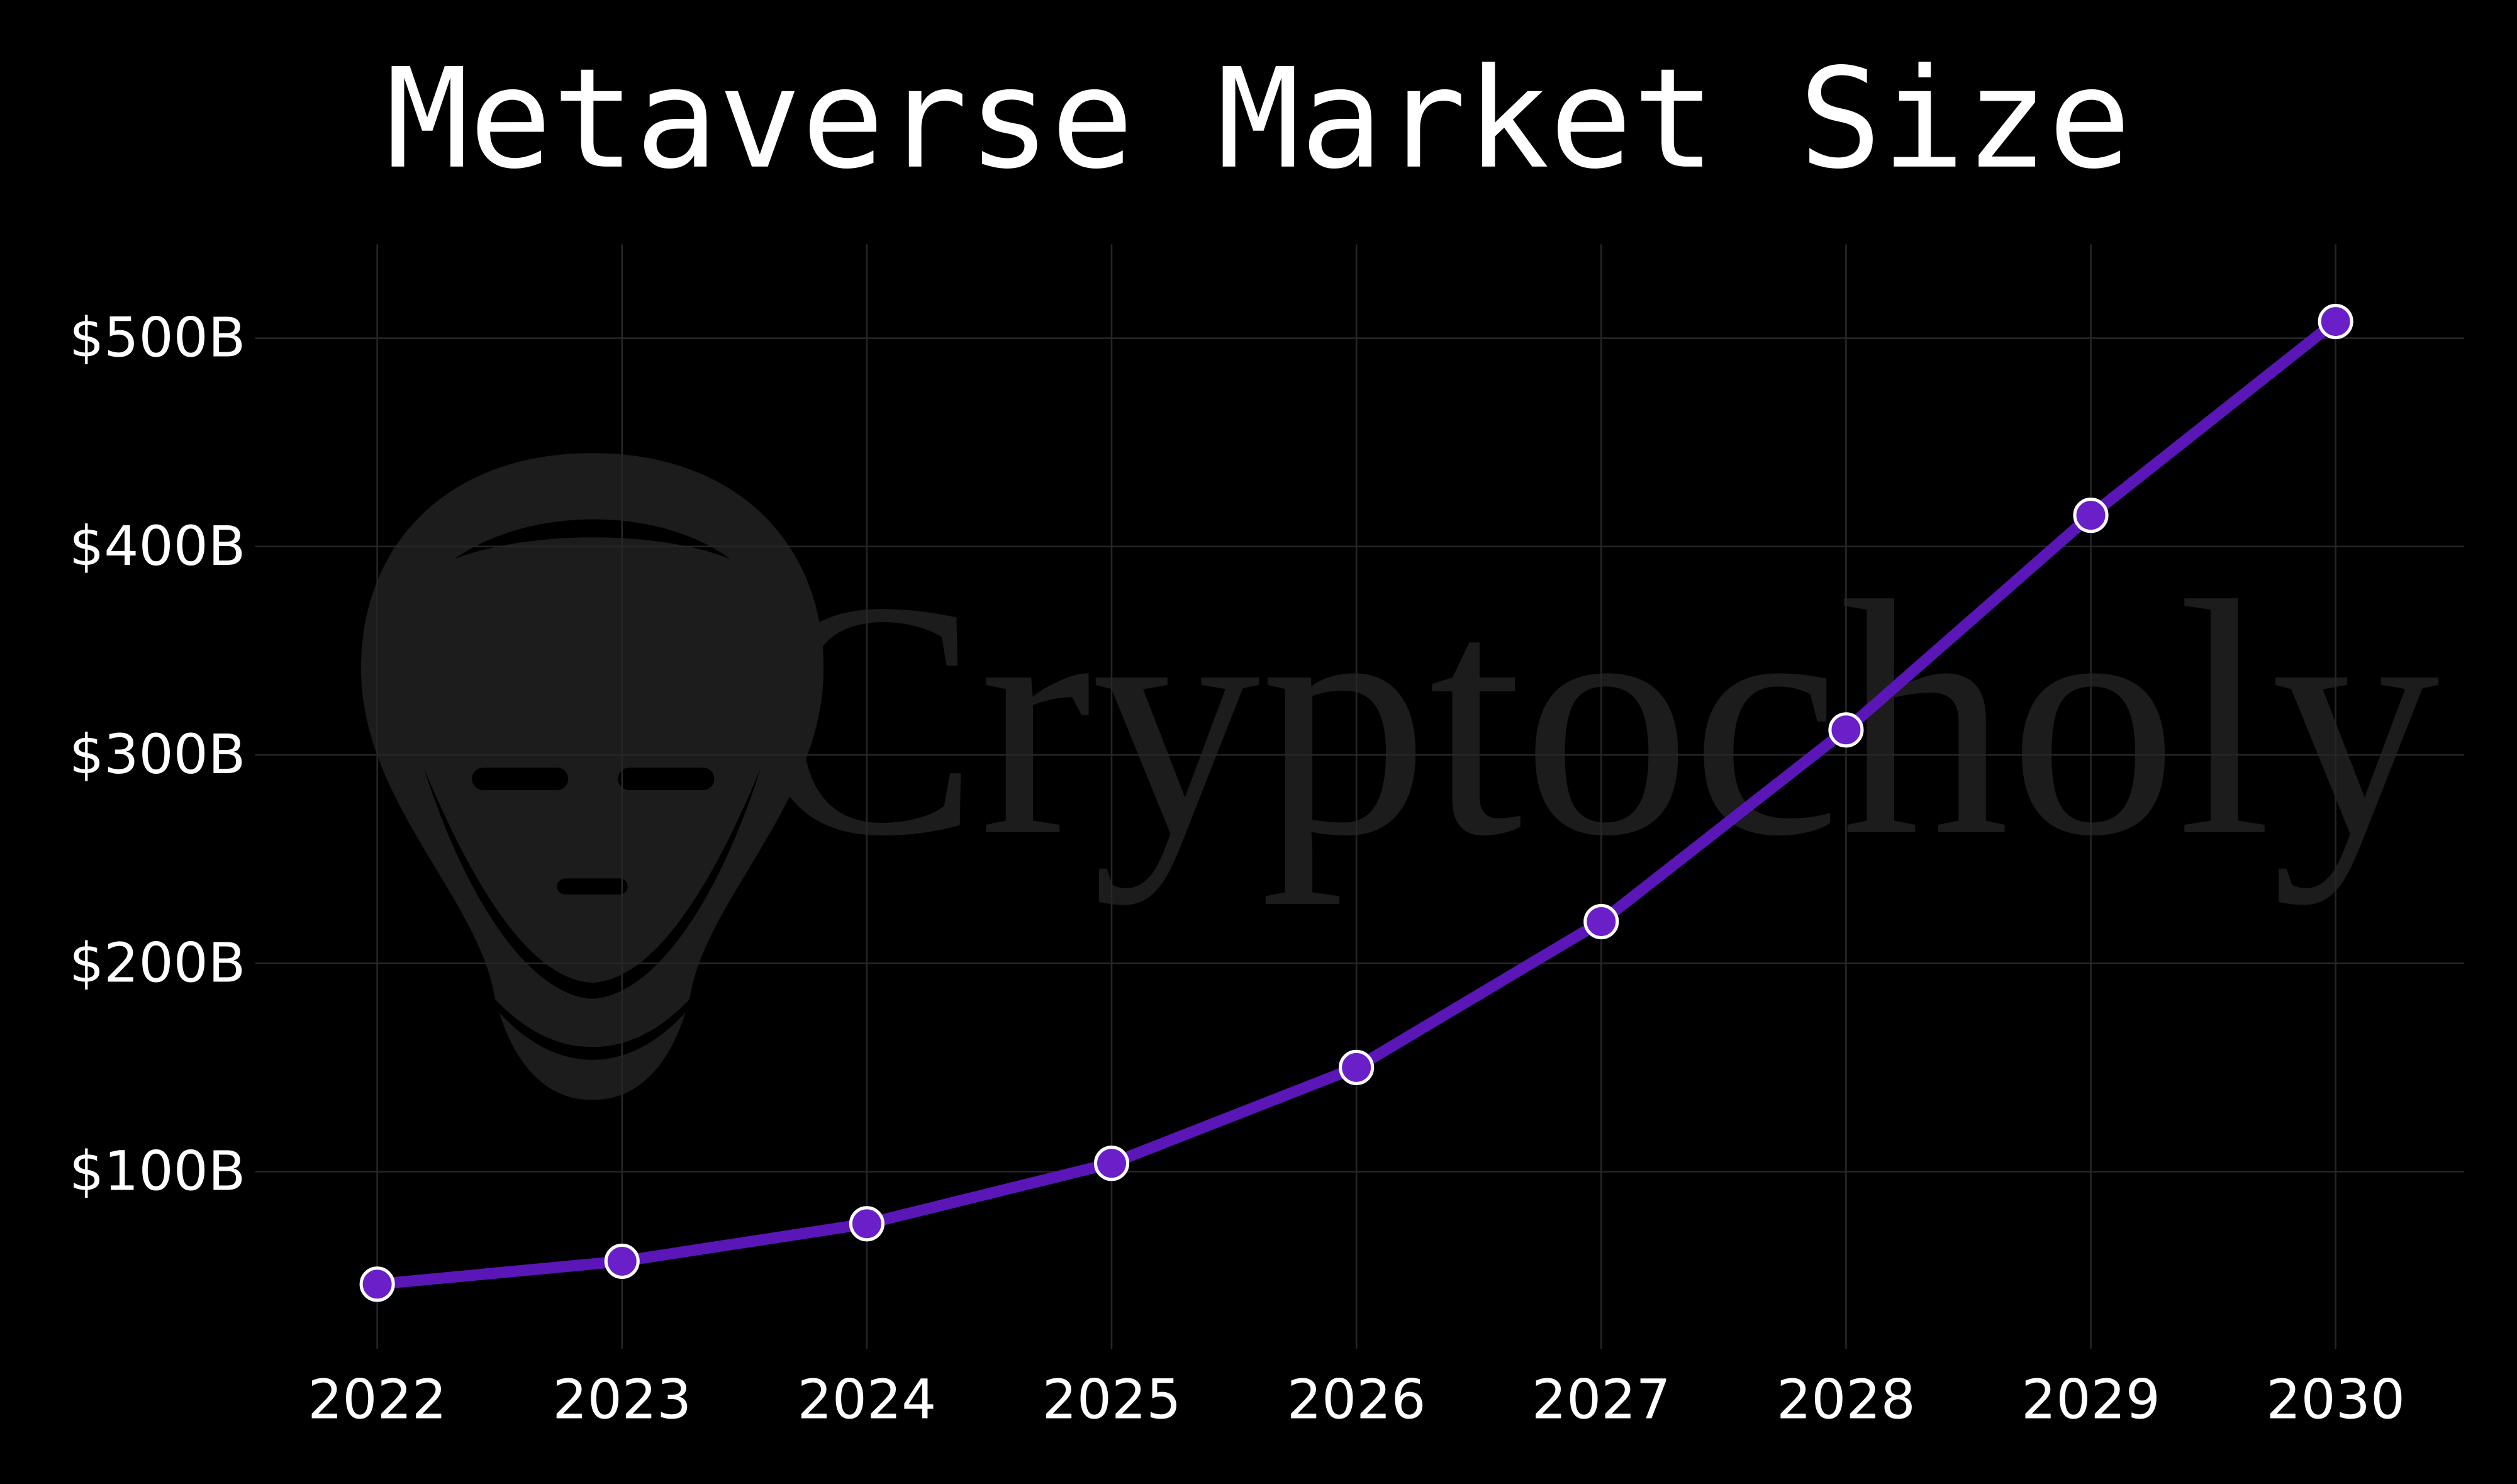  What do you see at coordinates (157, 1171) in the screenshot?
I see `y-tick-label: $100B` at bounding box center [157, 1171].